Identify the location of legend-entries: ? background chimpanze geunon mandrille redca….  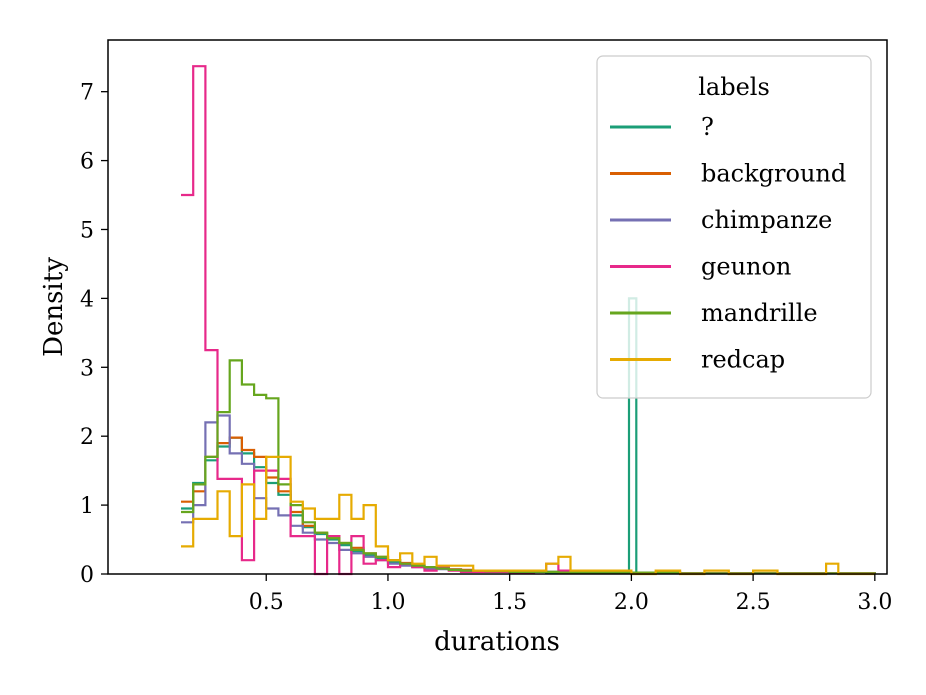
(728, 243).